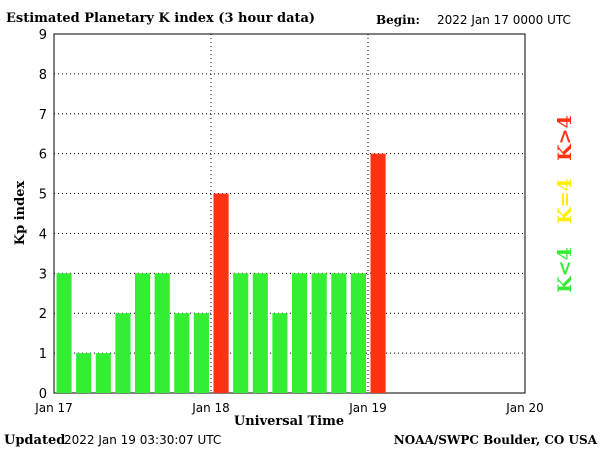 Image resolution: width=600 pixels, height=450 pixels. What do you see at coordinates (43, 155) in the screenshot?
I see `y-tick-label: 6` at bounding box center [43, 155].